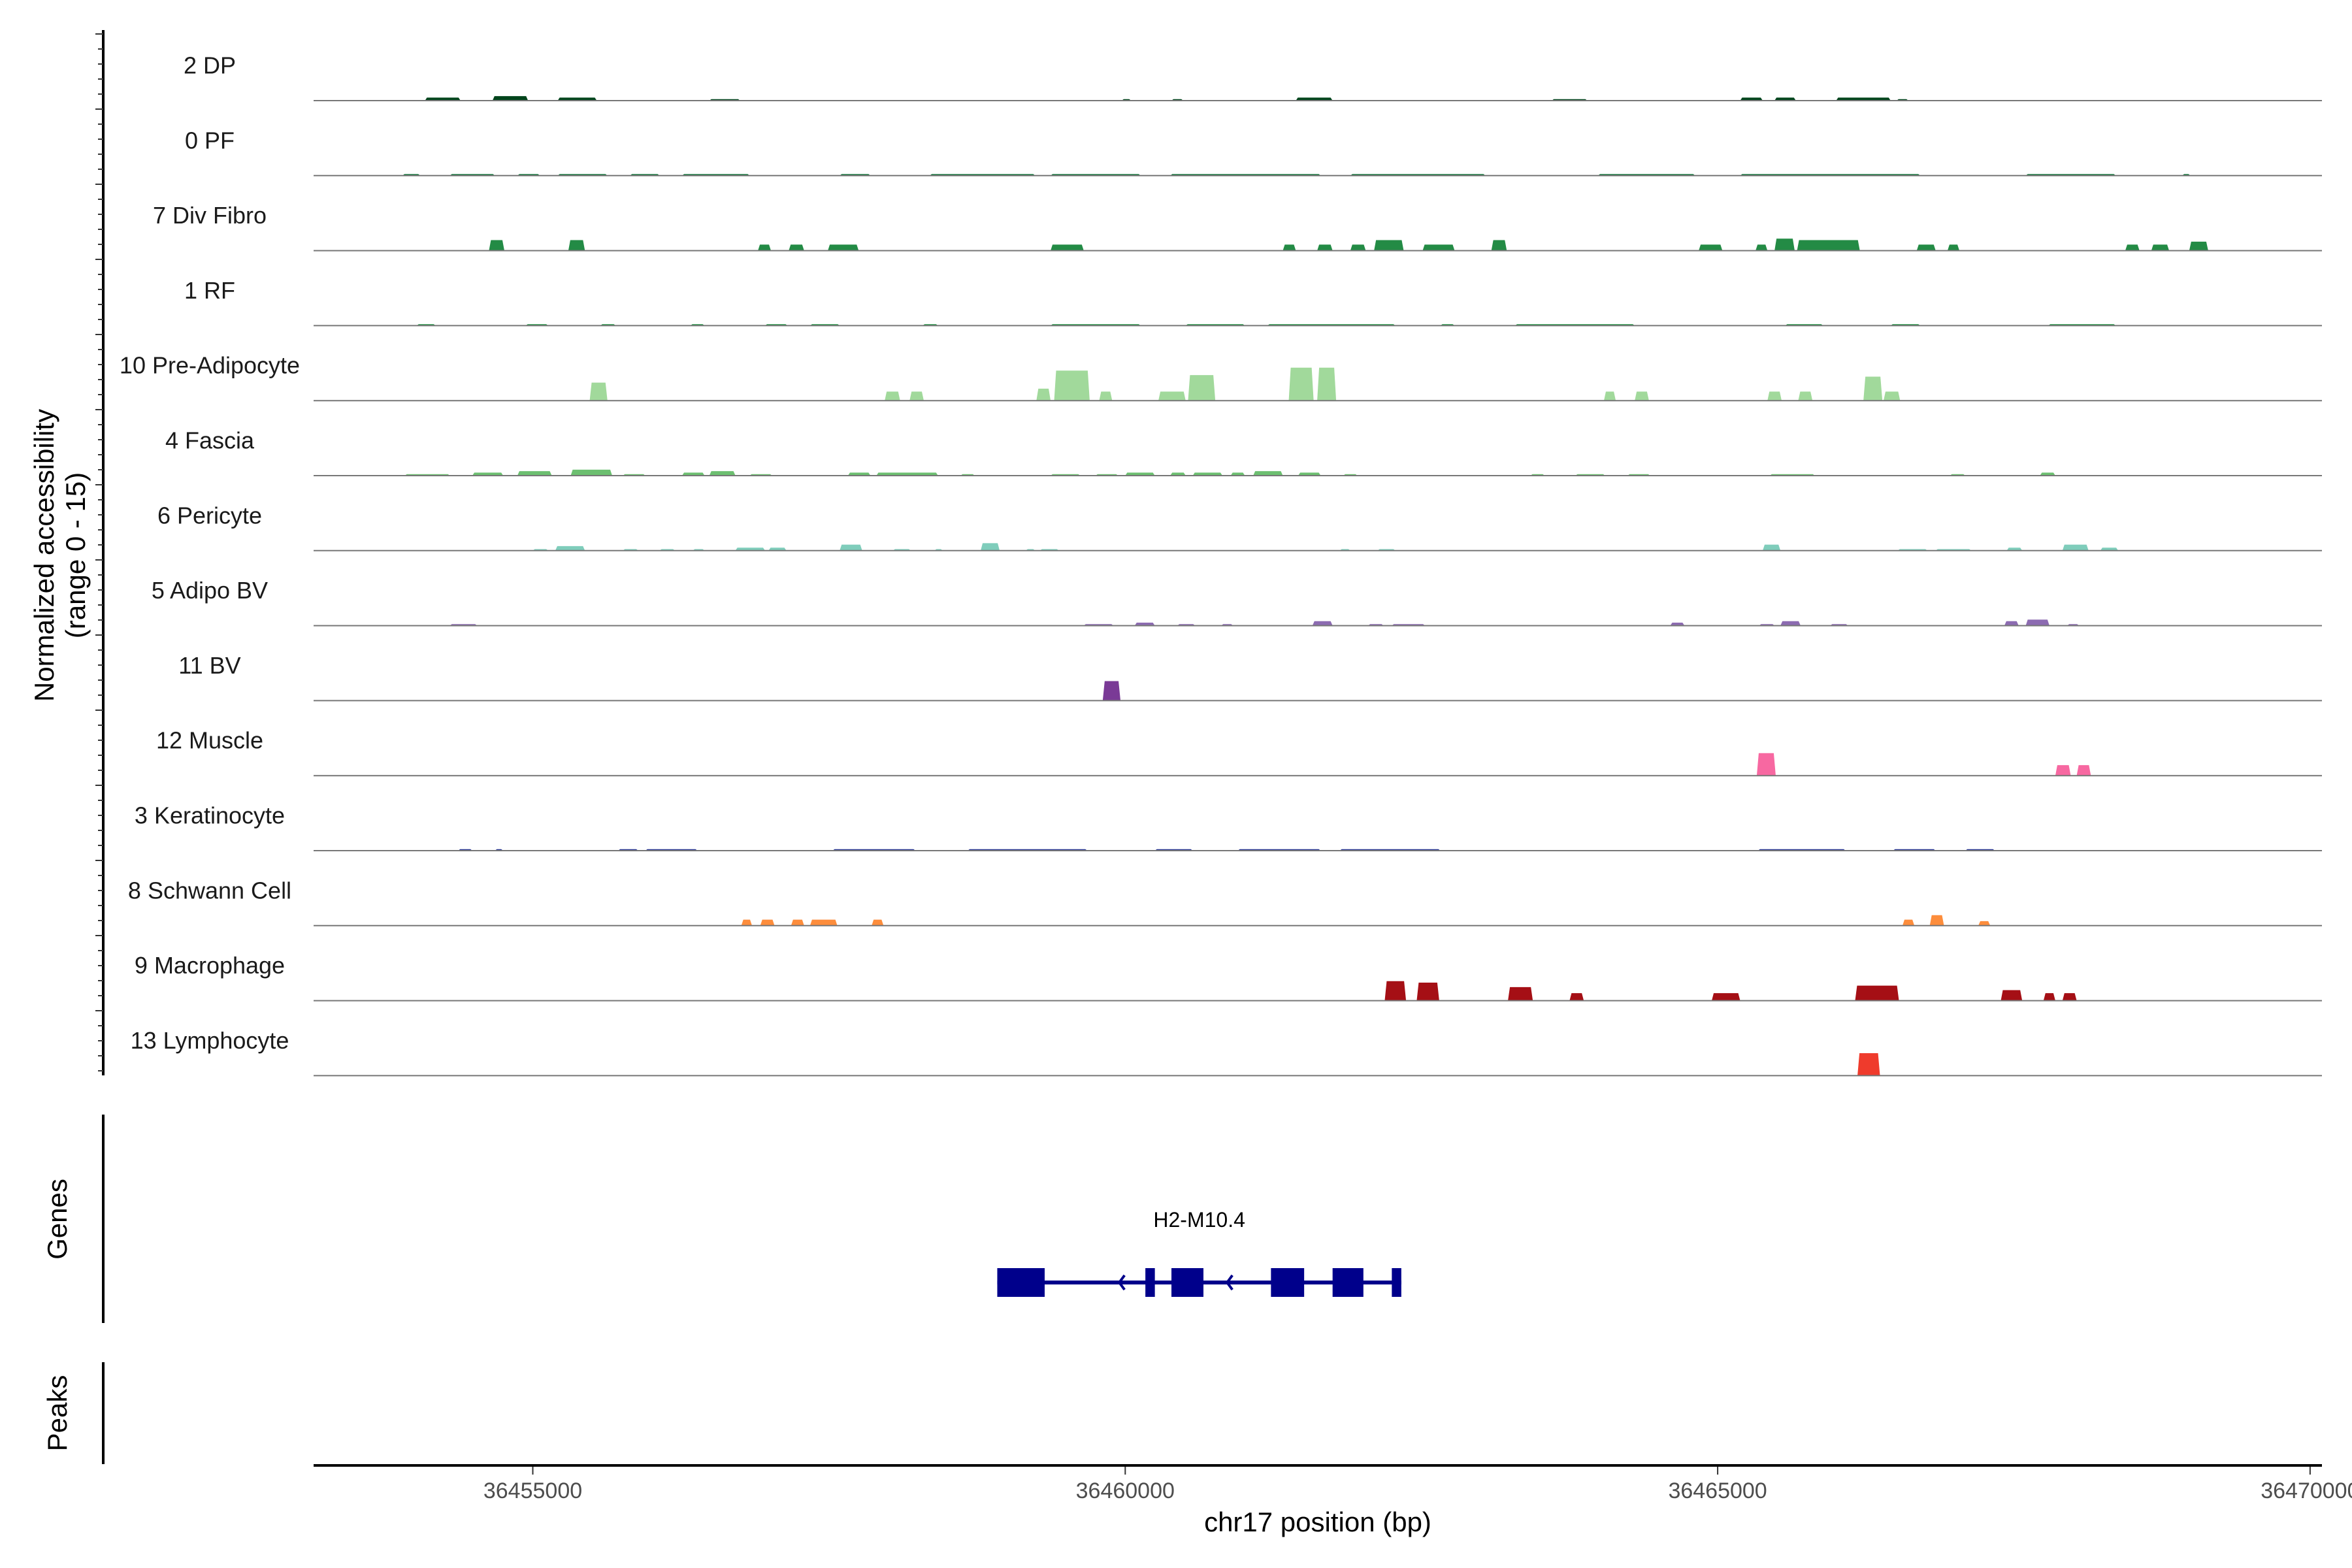  Describe the element at coordinates (210, 365) in the screenshot. I see `track-label: 10 Pre-Adipocyte` at that location.